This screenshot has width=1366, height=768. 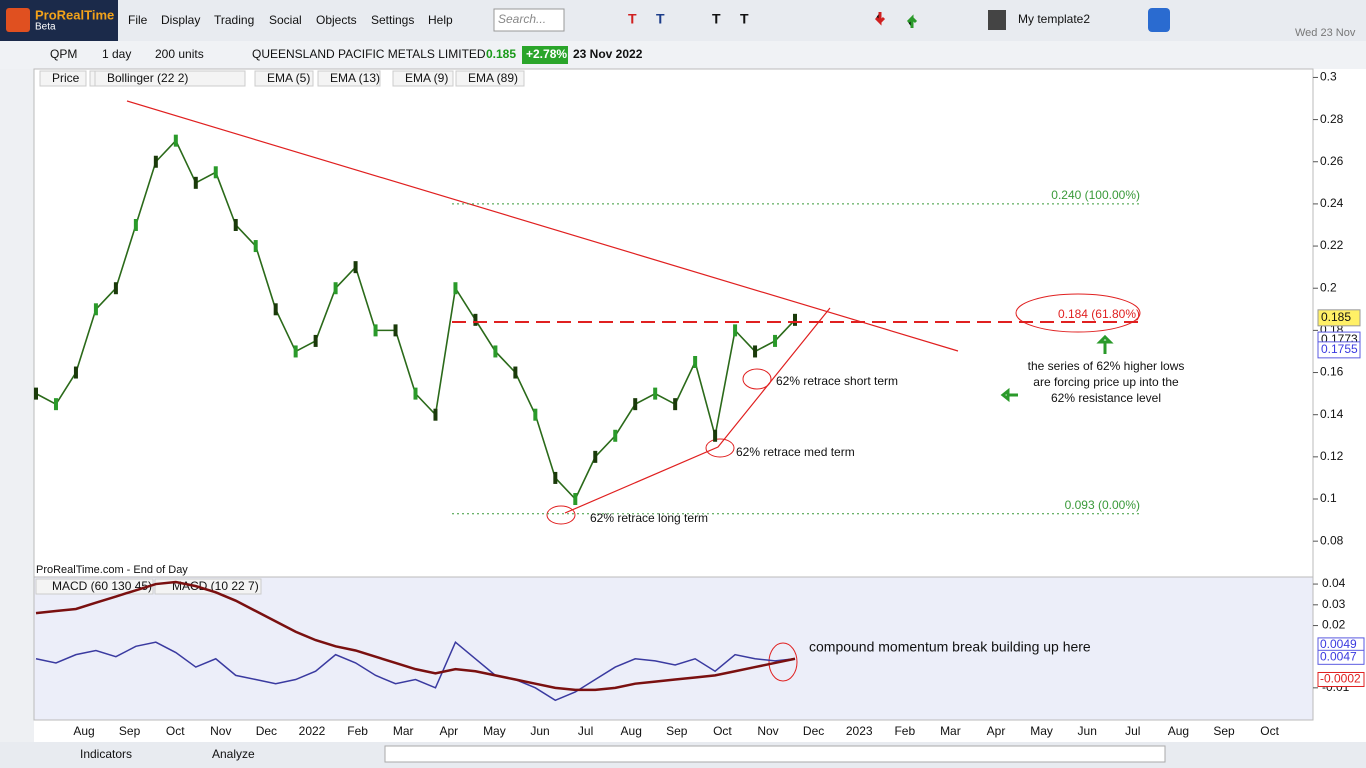 What do you see at coordinates (880, 19) in the screenshot?
I see `sell-arrow` at bounding box center [880, 19].